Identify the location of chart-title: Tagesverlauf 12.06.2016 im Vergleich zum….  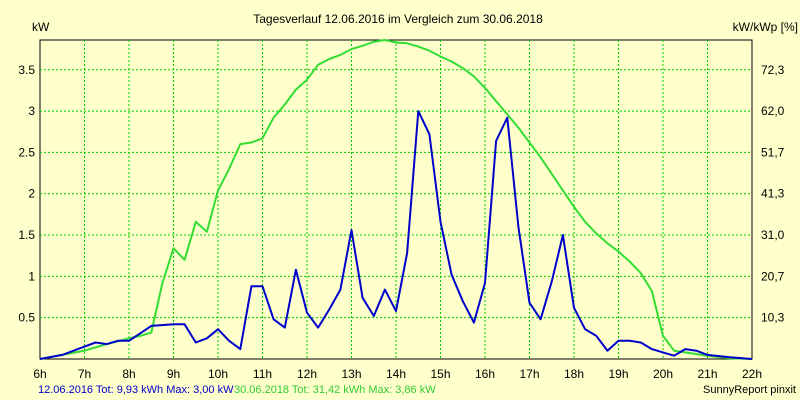
(398, 19).